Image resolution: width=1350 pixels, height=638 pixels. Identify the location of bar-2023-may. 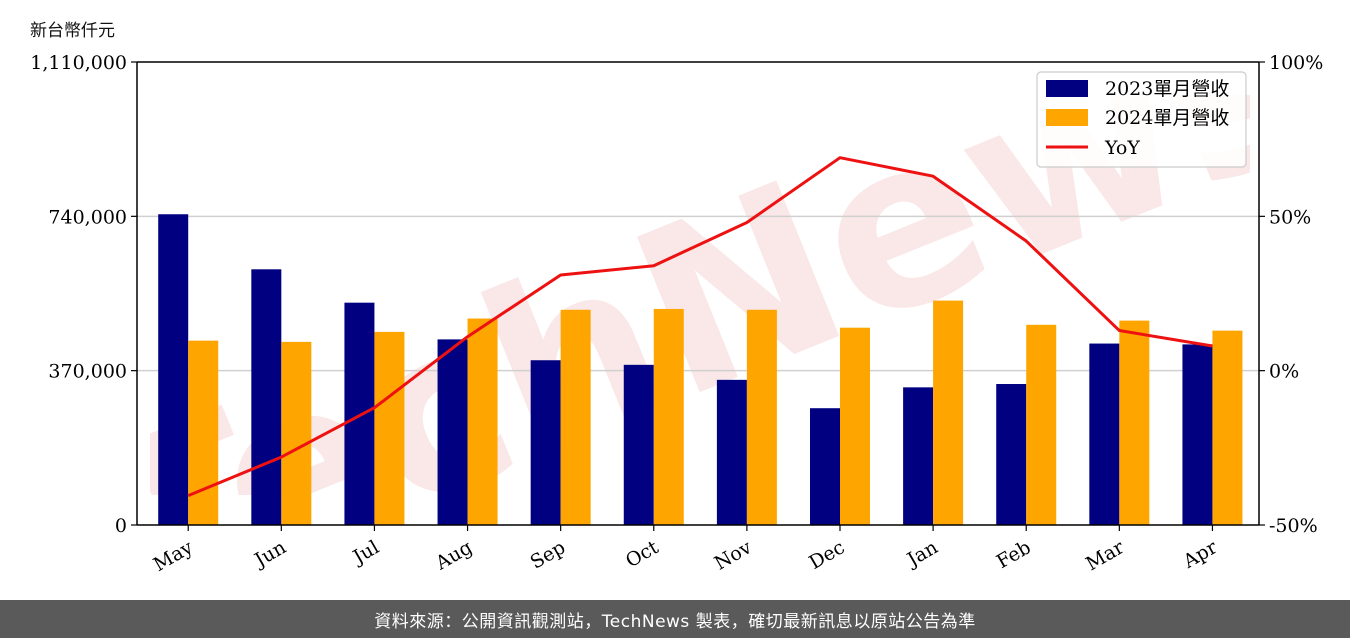
(173, 369).